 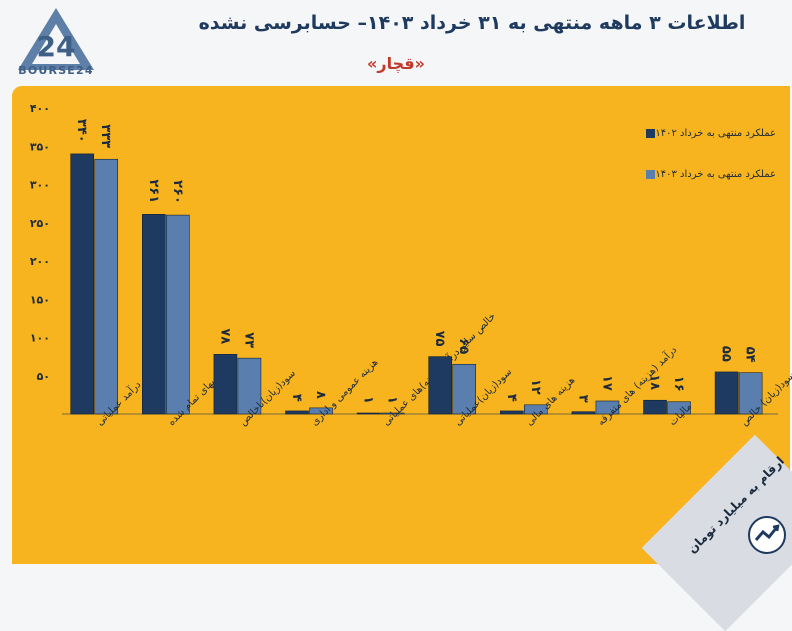 What do you see at coordinates (40, 338) in the screenshot?
I see `y-tick-label: ۱۰۰` at bounding box center [40, 338].